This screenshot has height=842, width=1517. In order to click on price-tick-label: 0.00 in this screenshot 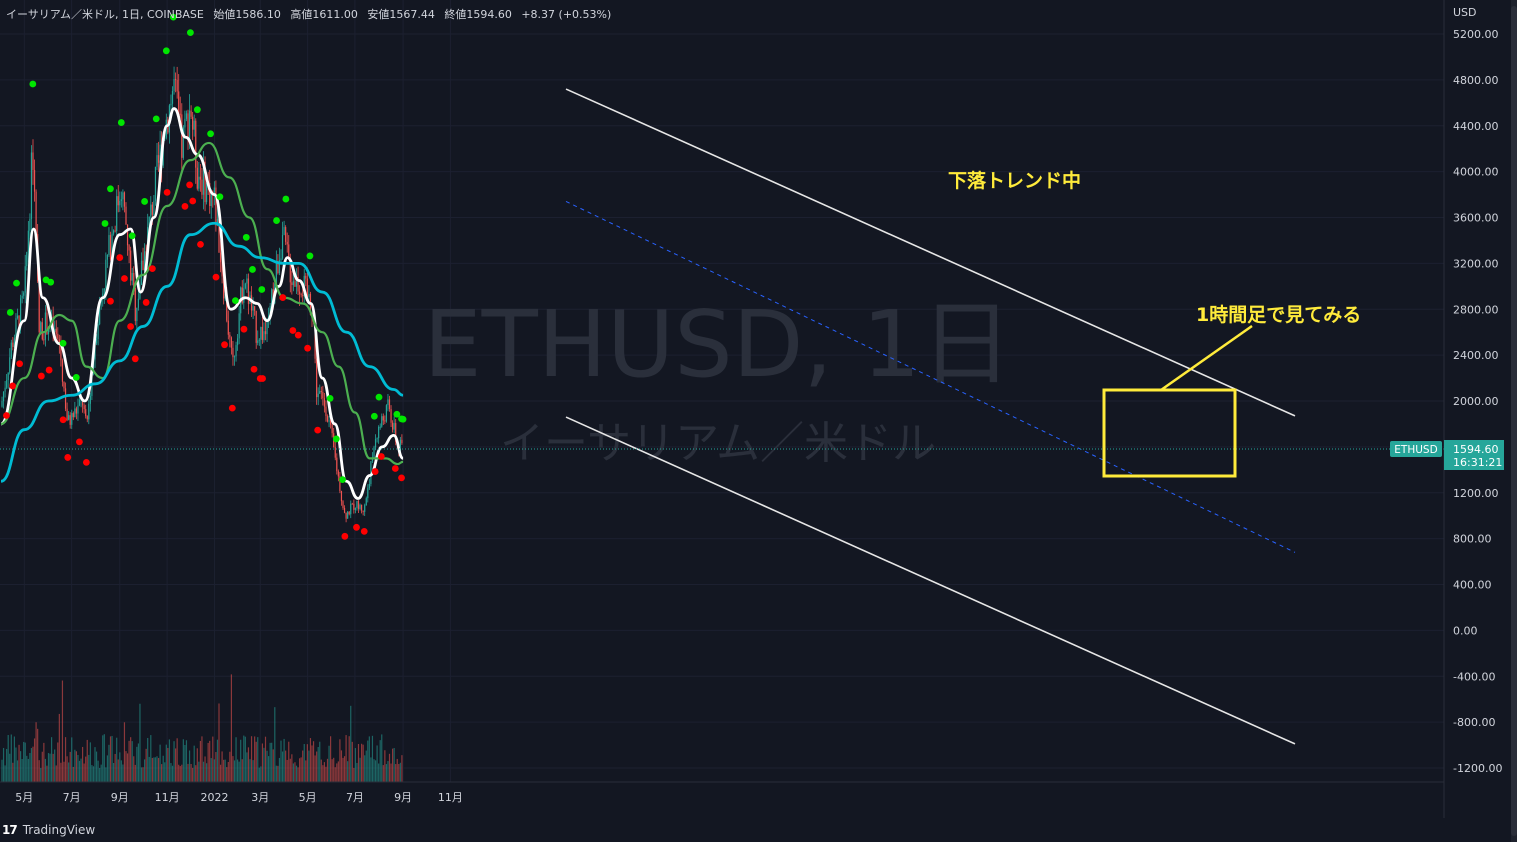, I will do `click(1465, 630)`.